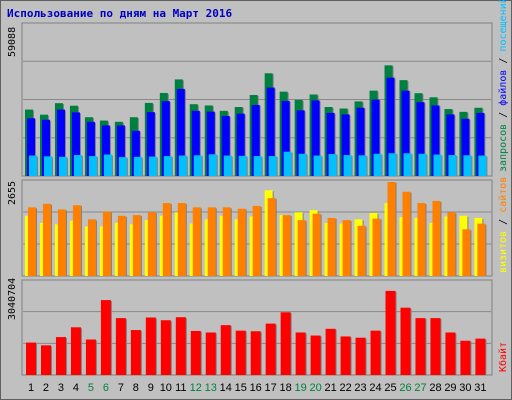 This screenshot has width=512, height=400. I want to click on x-tick-label: 1, so click(31, 388).